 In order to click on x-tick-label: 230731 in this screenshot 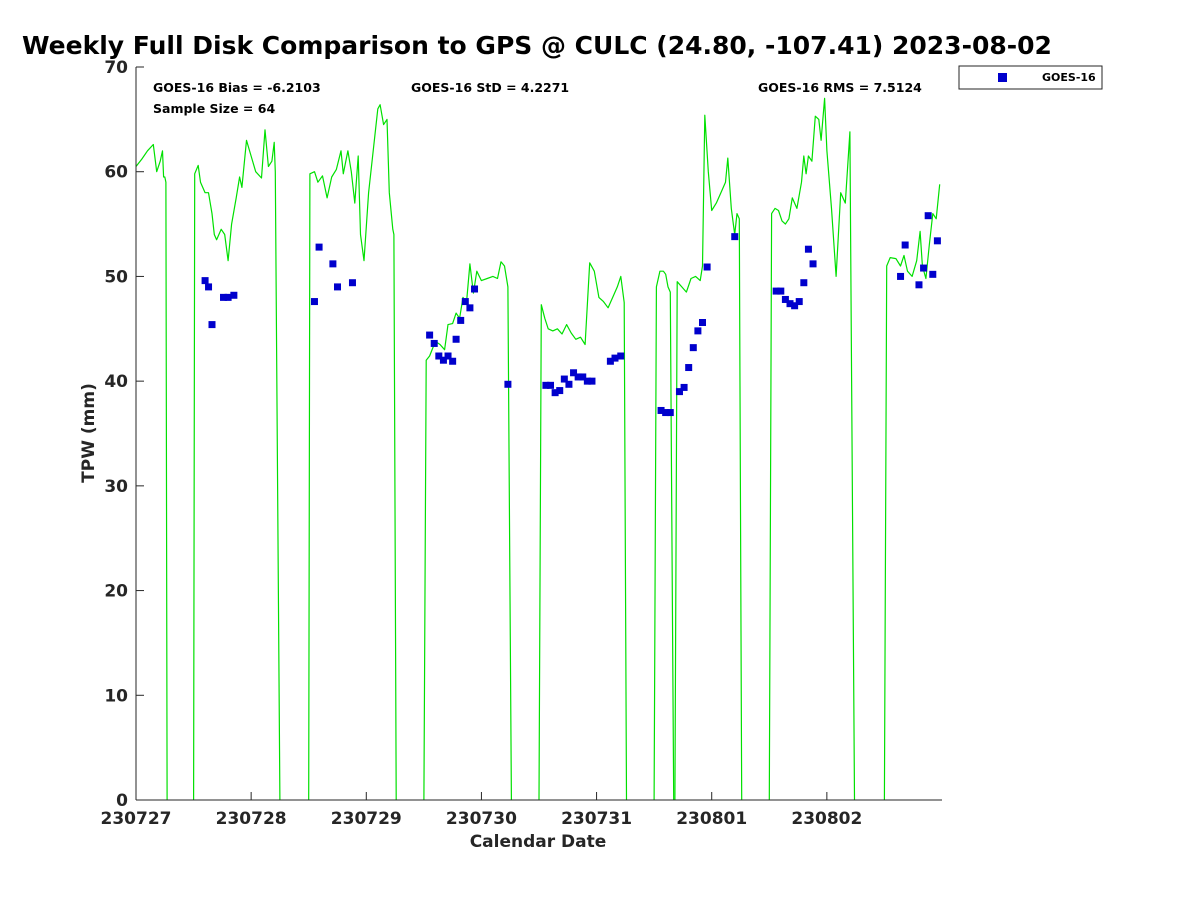, I will do `click(596, 819)`.